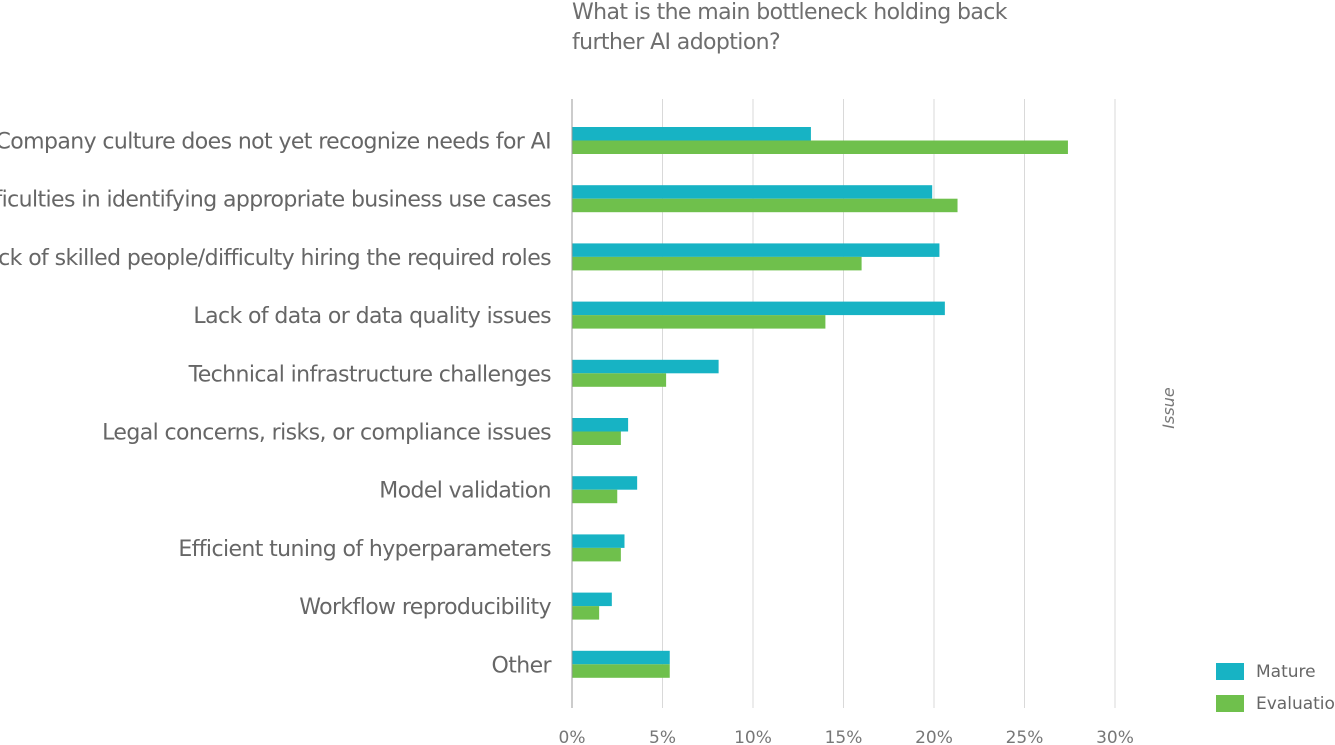  I want to click on y-axis-title: Issue, so click(1168, 408).